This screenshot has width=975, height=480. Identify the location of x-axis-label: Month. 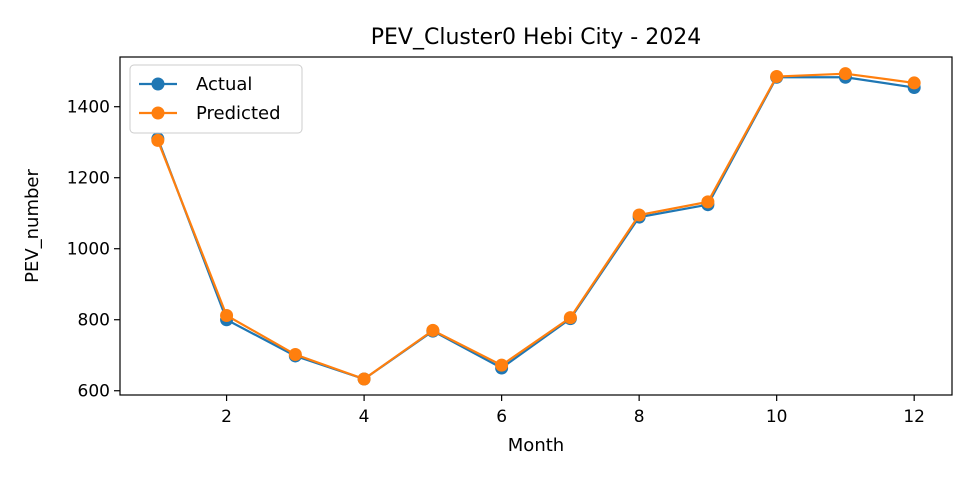
(536, 445).